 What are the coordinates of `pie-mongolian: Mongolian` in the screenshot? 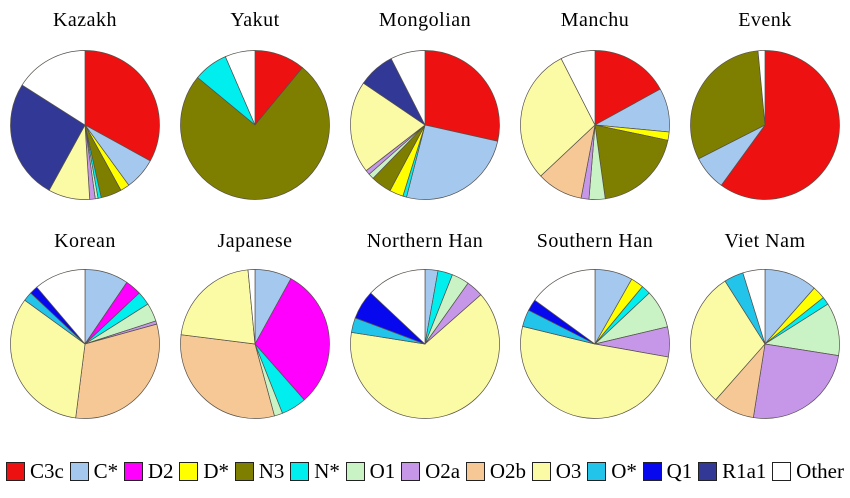 It's located at (425, 112).